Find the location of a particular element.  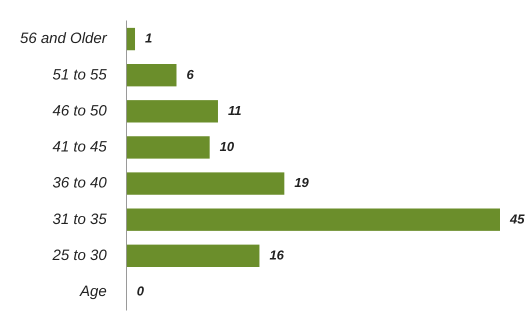

data-label: 0 is located at coordinates (140, 291).